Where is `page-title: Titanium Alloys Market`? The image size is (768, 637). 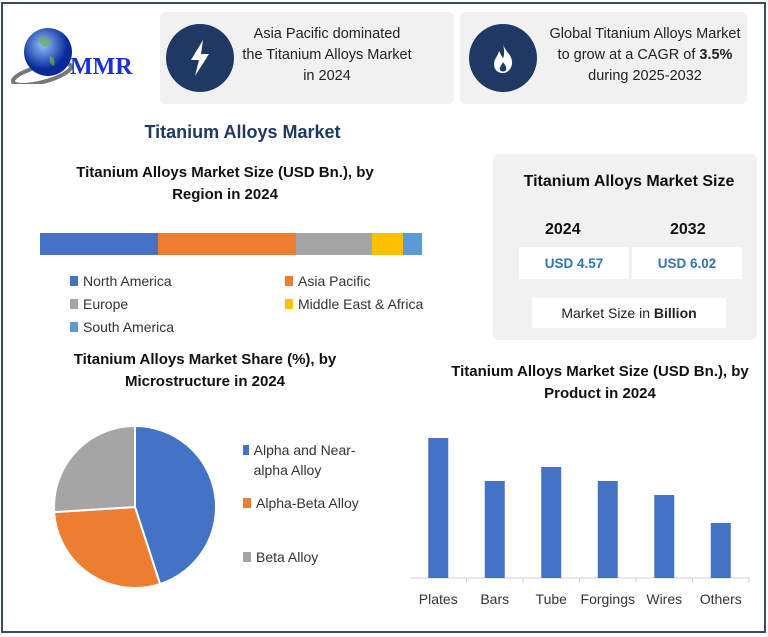
page-title: Titanium Alloys Market is located at coordinates (242, 132).